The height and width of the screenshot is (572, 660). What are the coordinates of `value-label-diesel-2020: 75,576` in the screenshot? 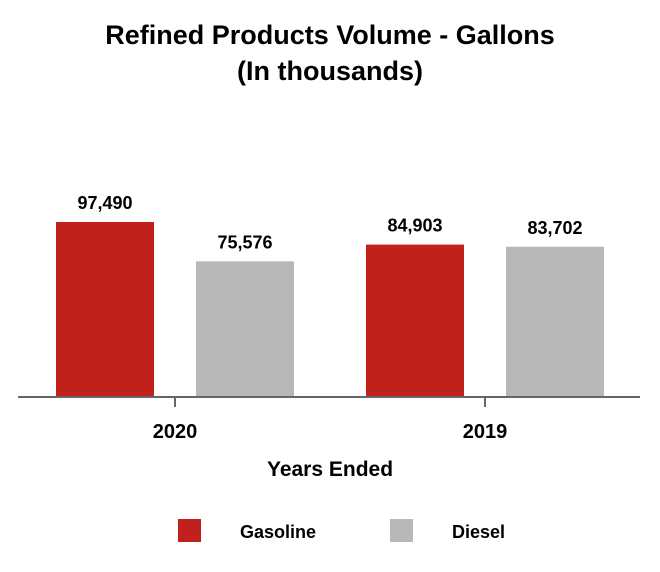 It's located at (244, 242).